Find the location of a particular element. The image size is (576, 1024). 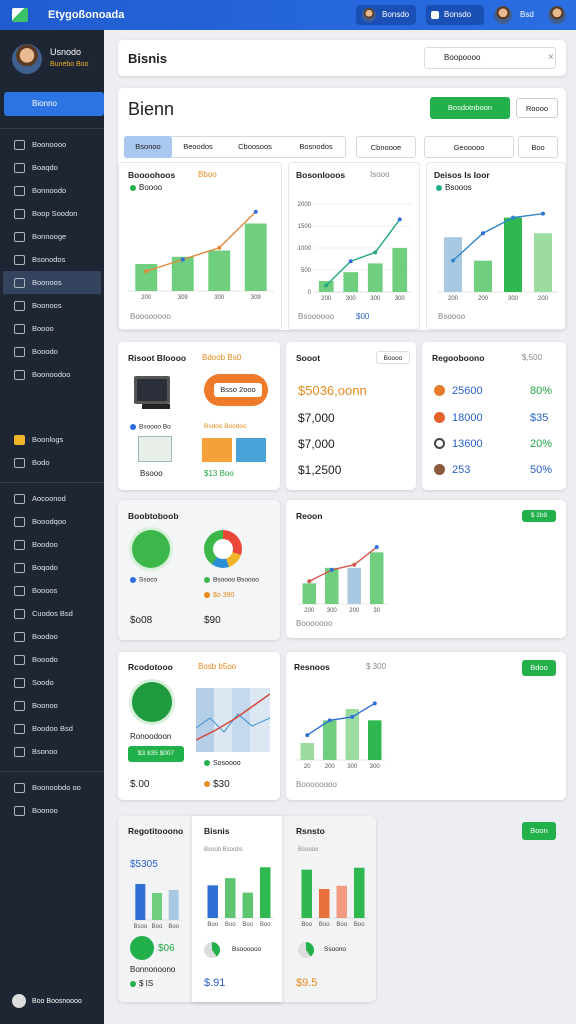

label: Bsooos is located at coordinates (458, 187).